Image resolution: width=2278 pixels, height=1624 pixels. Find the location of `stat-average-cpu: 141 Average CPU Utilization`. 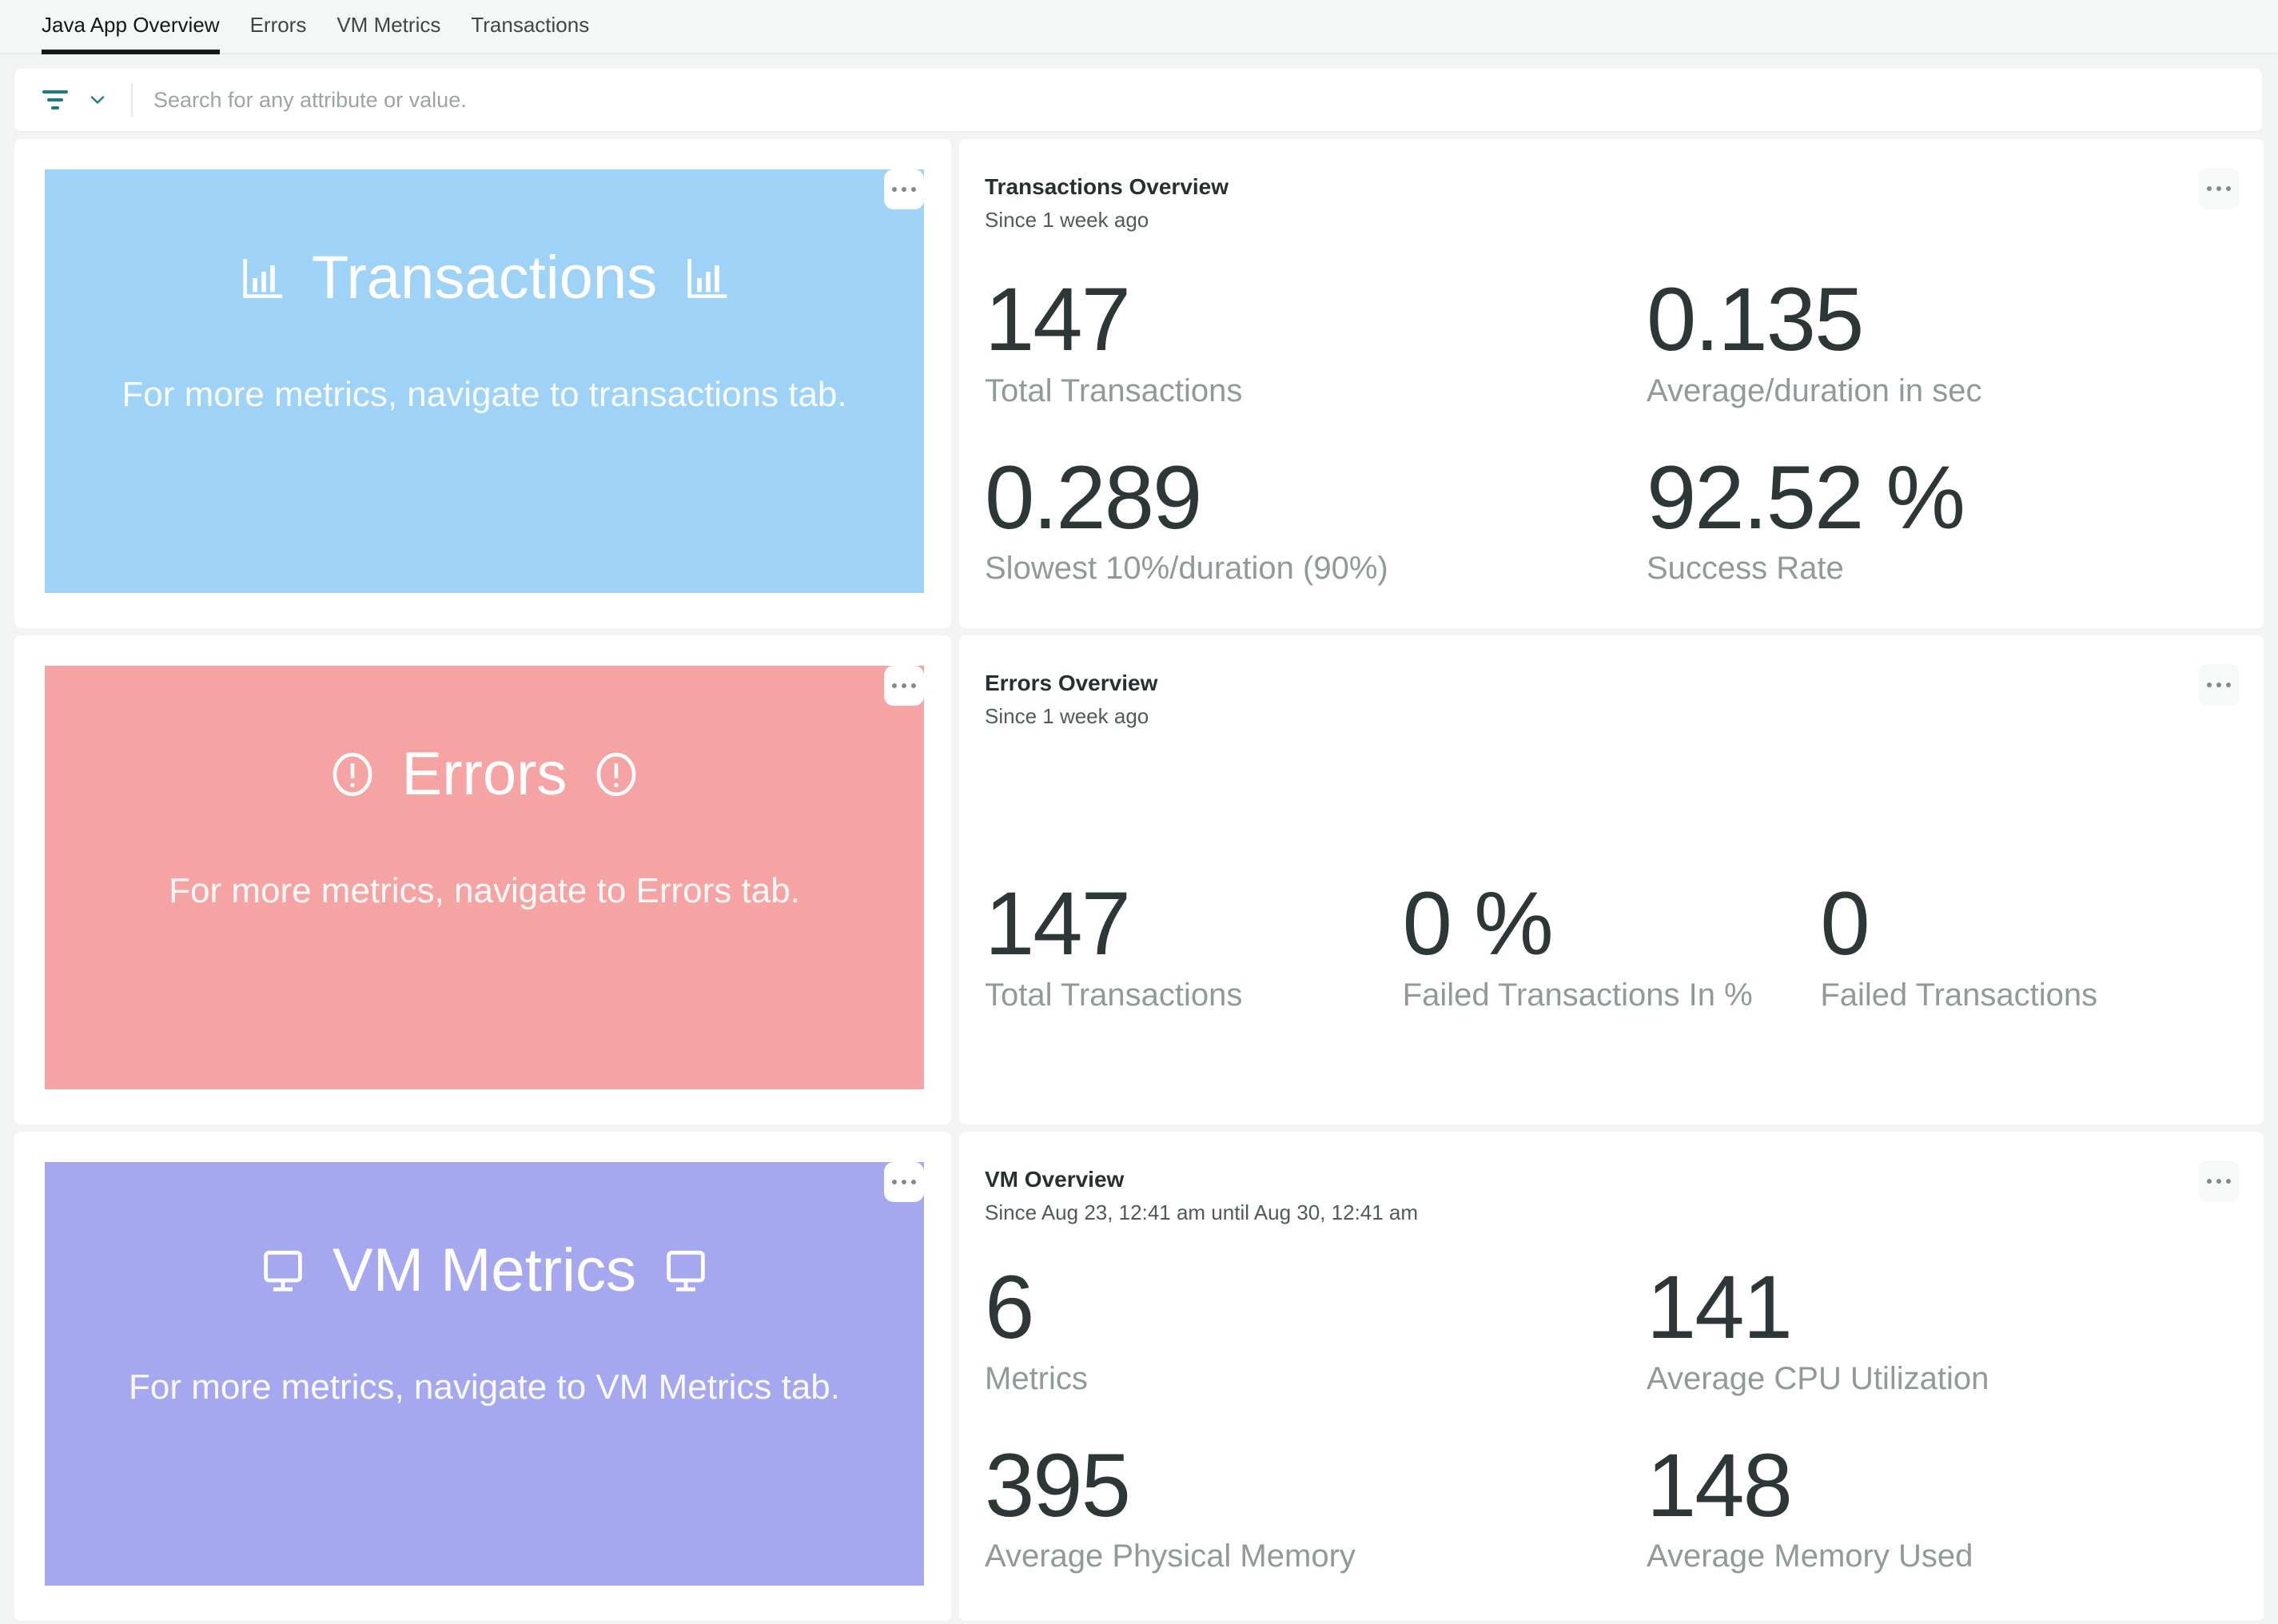

stat-average-cpu: 141 Average CPU Utilization is located at coordinates (1942, 1328).